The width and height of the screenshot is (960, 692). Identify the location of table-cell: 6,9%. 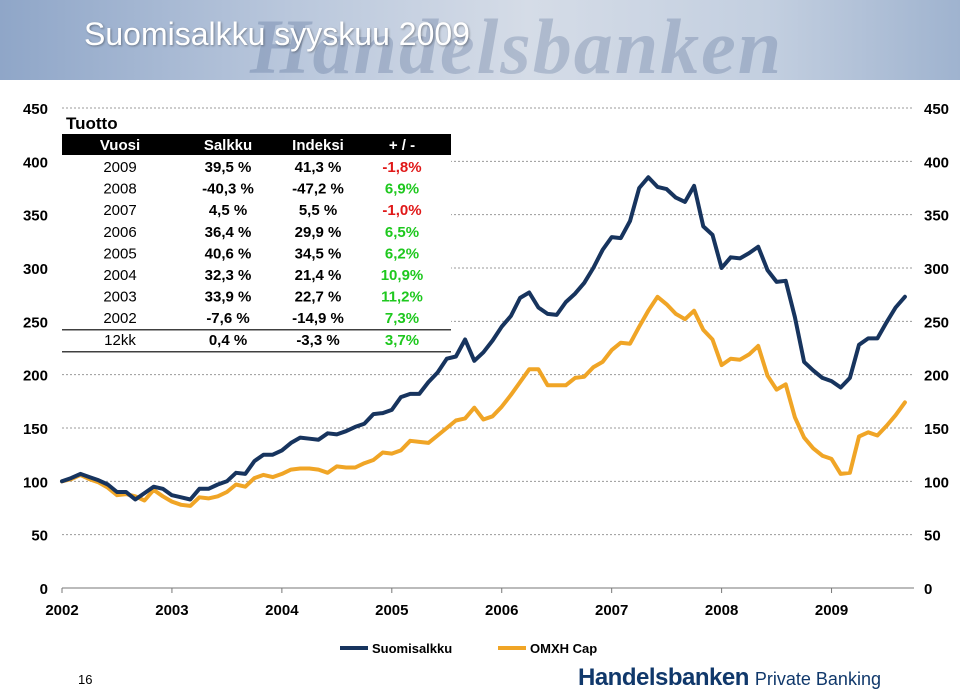
(402, 189).